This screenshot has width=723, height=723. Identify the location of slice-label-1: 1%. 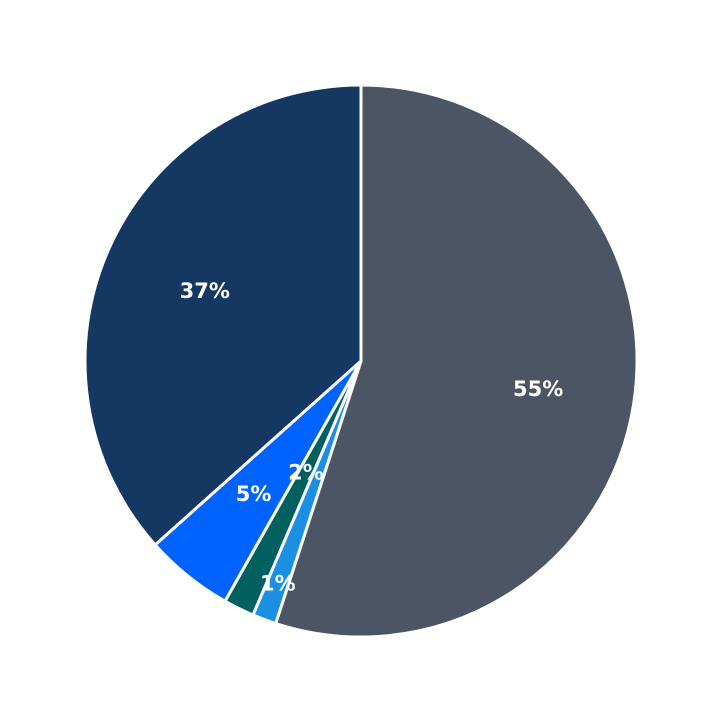
(278, 583).